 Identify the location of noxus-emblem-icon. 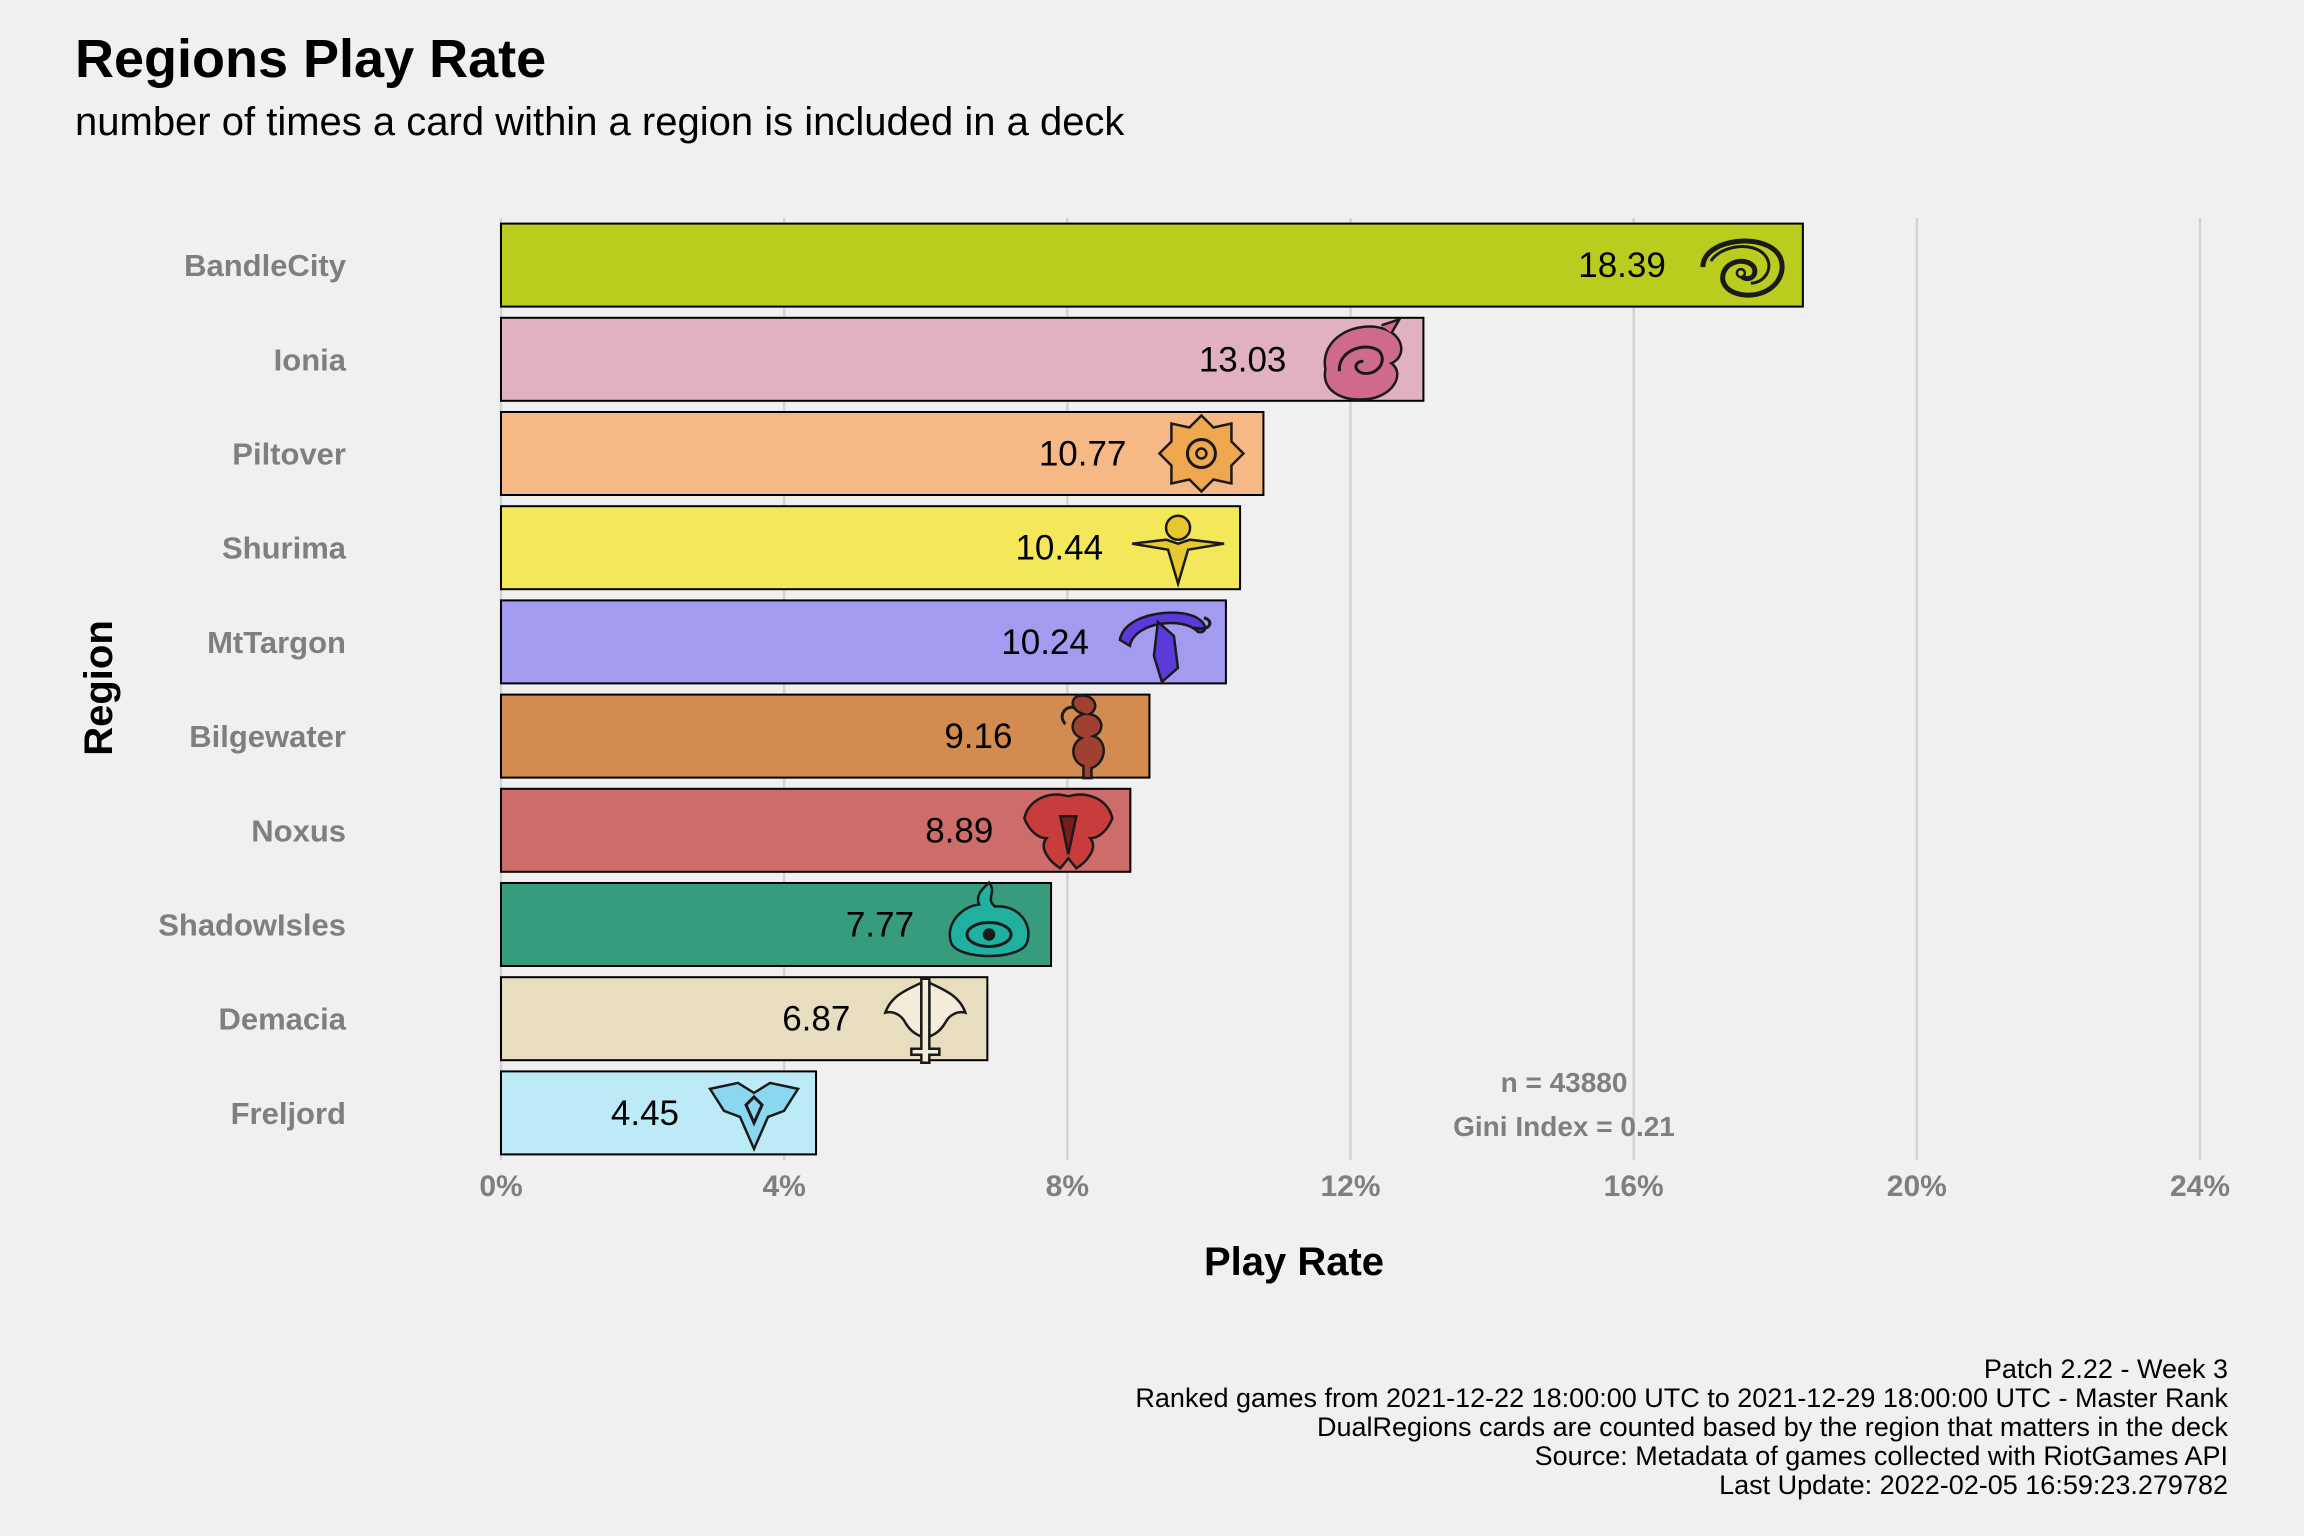
(1068, 831).